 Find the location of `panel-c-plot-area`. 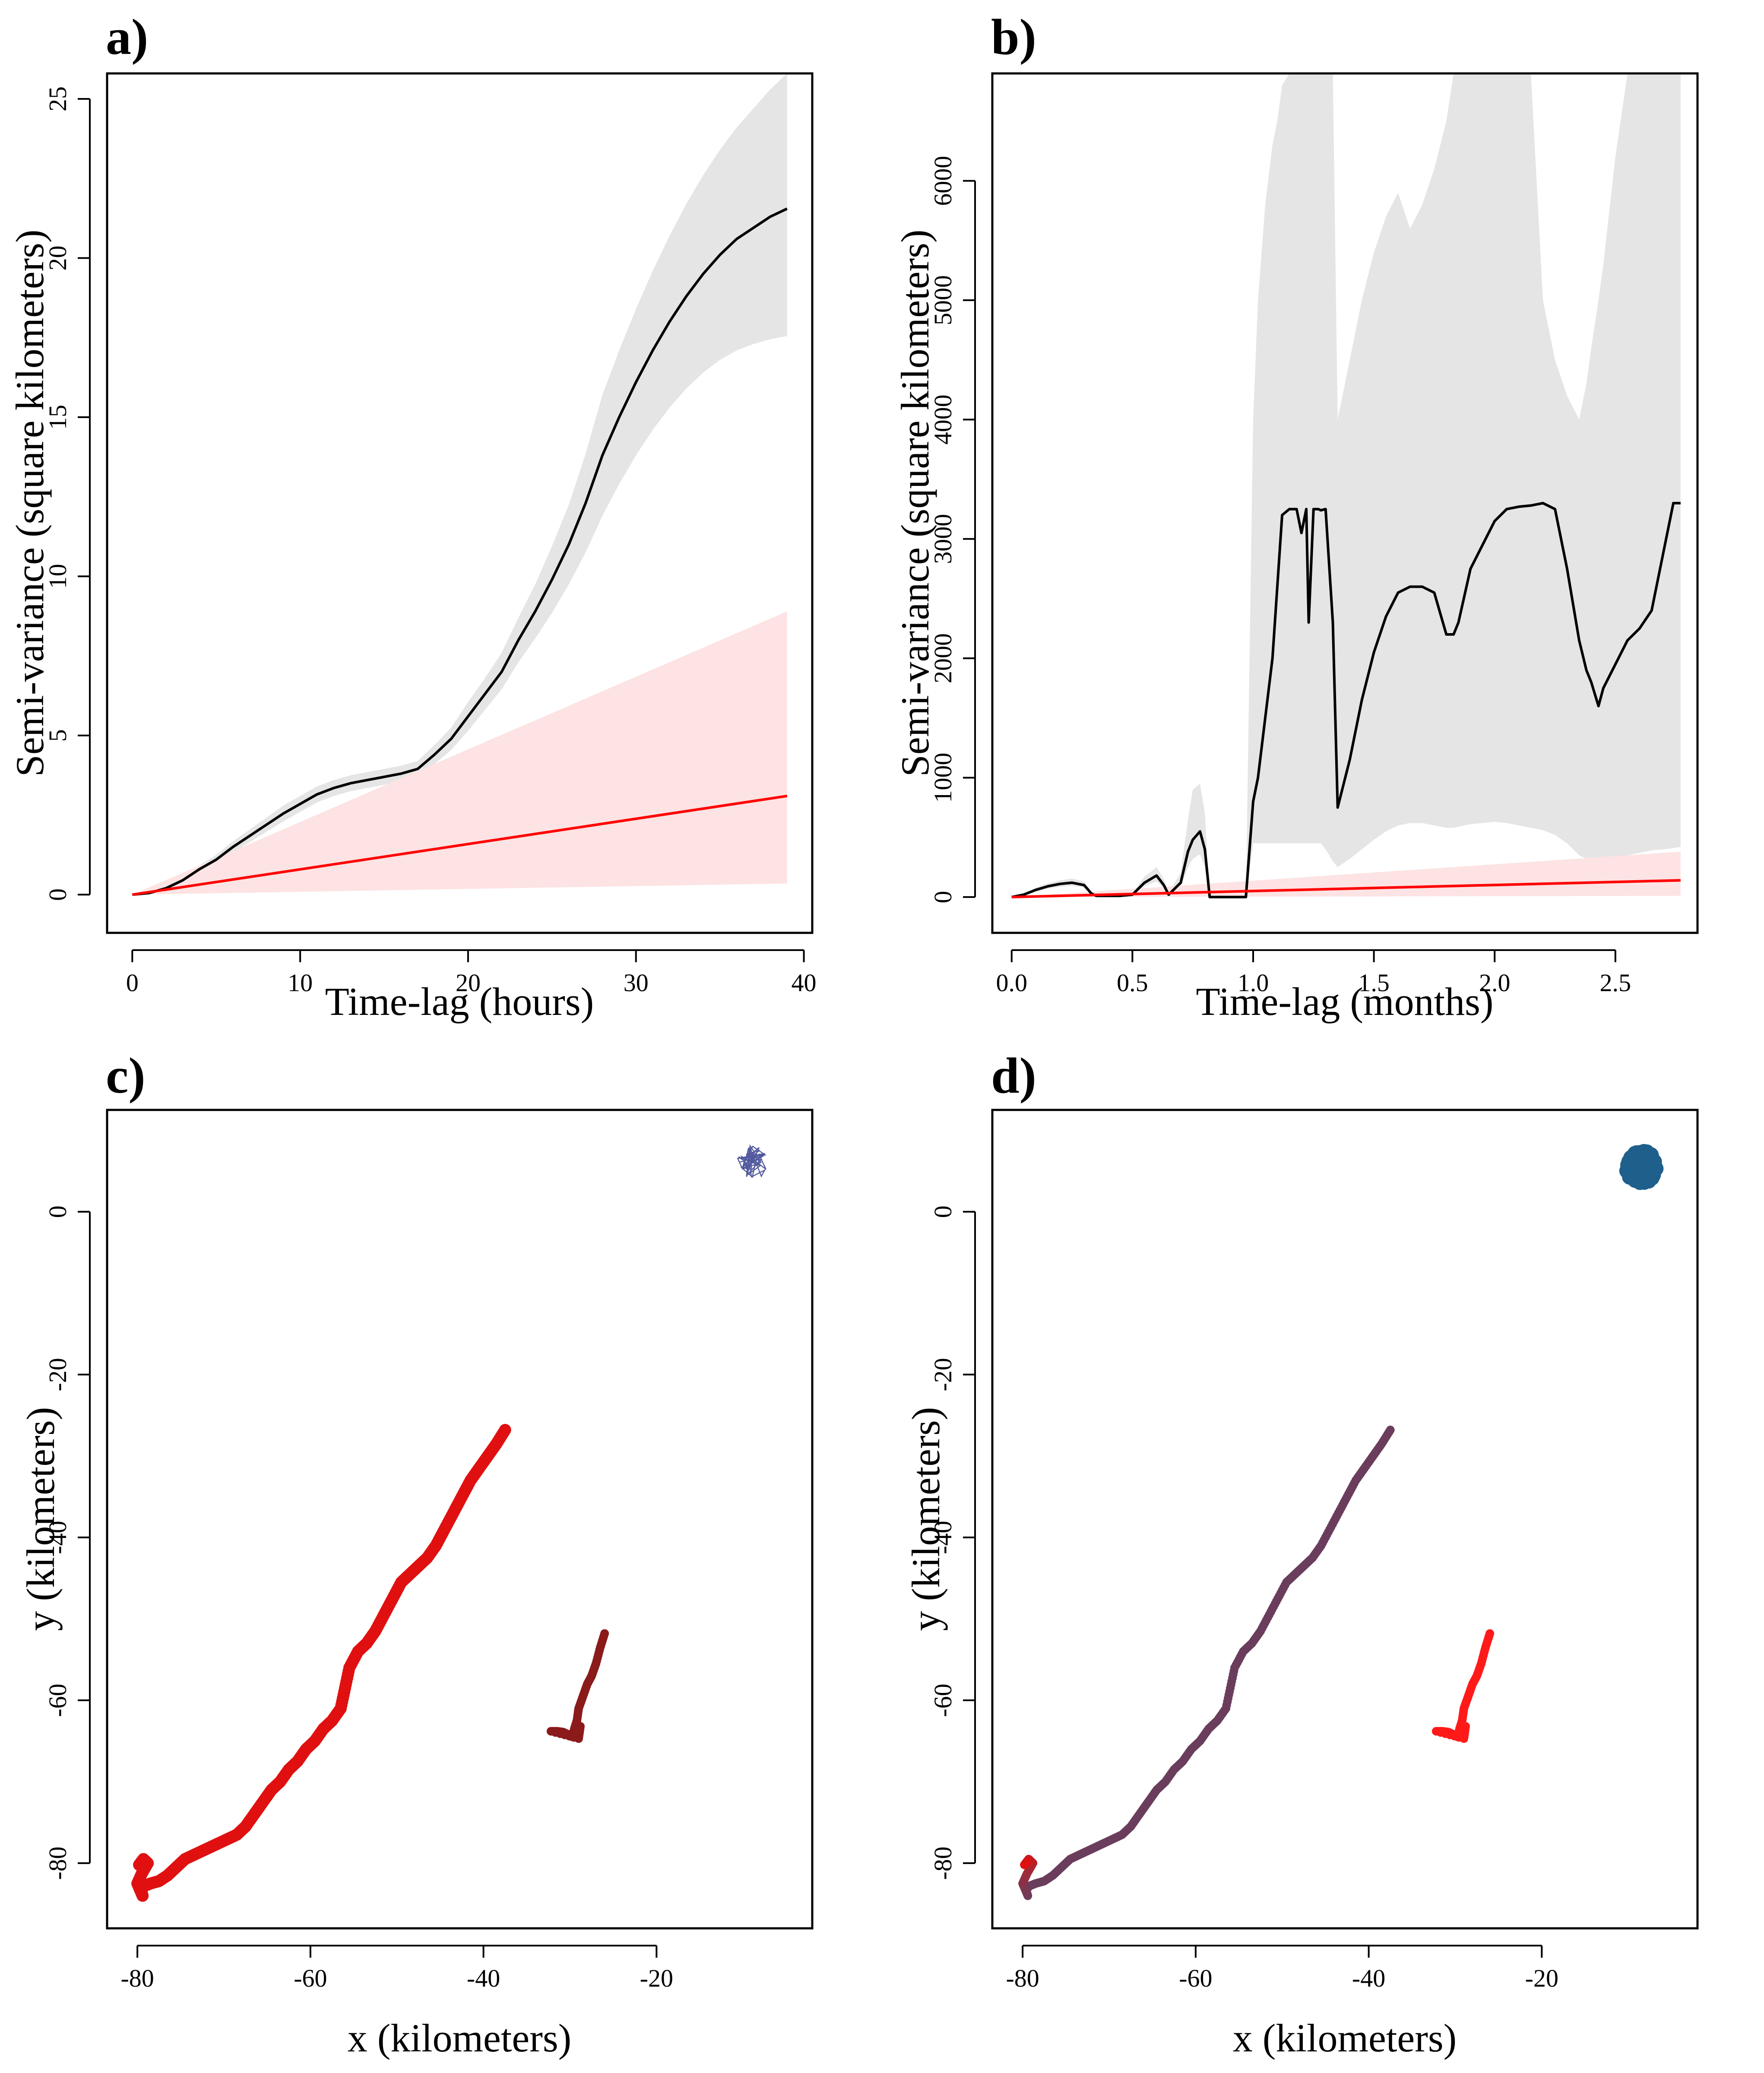

panel-c-plot-area is located at coordinates (449, 1523).